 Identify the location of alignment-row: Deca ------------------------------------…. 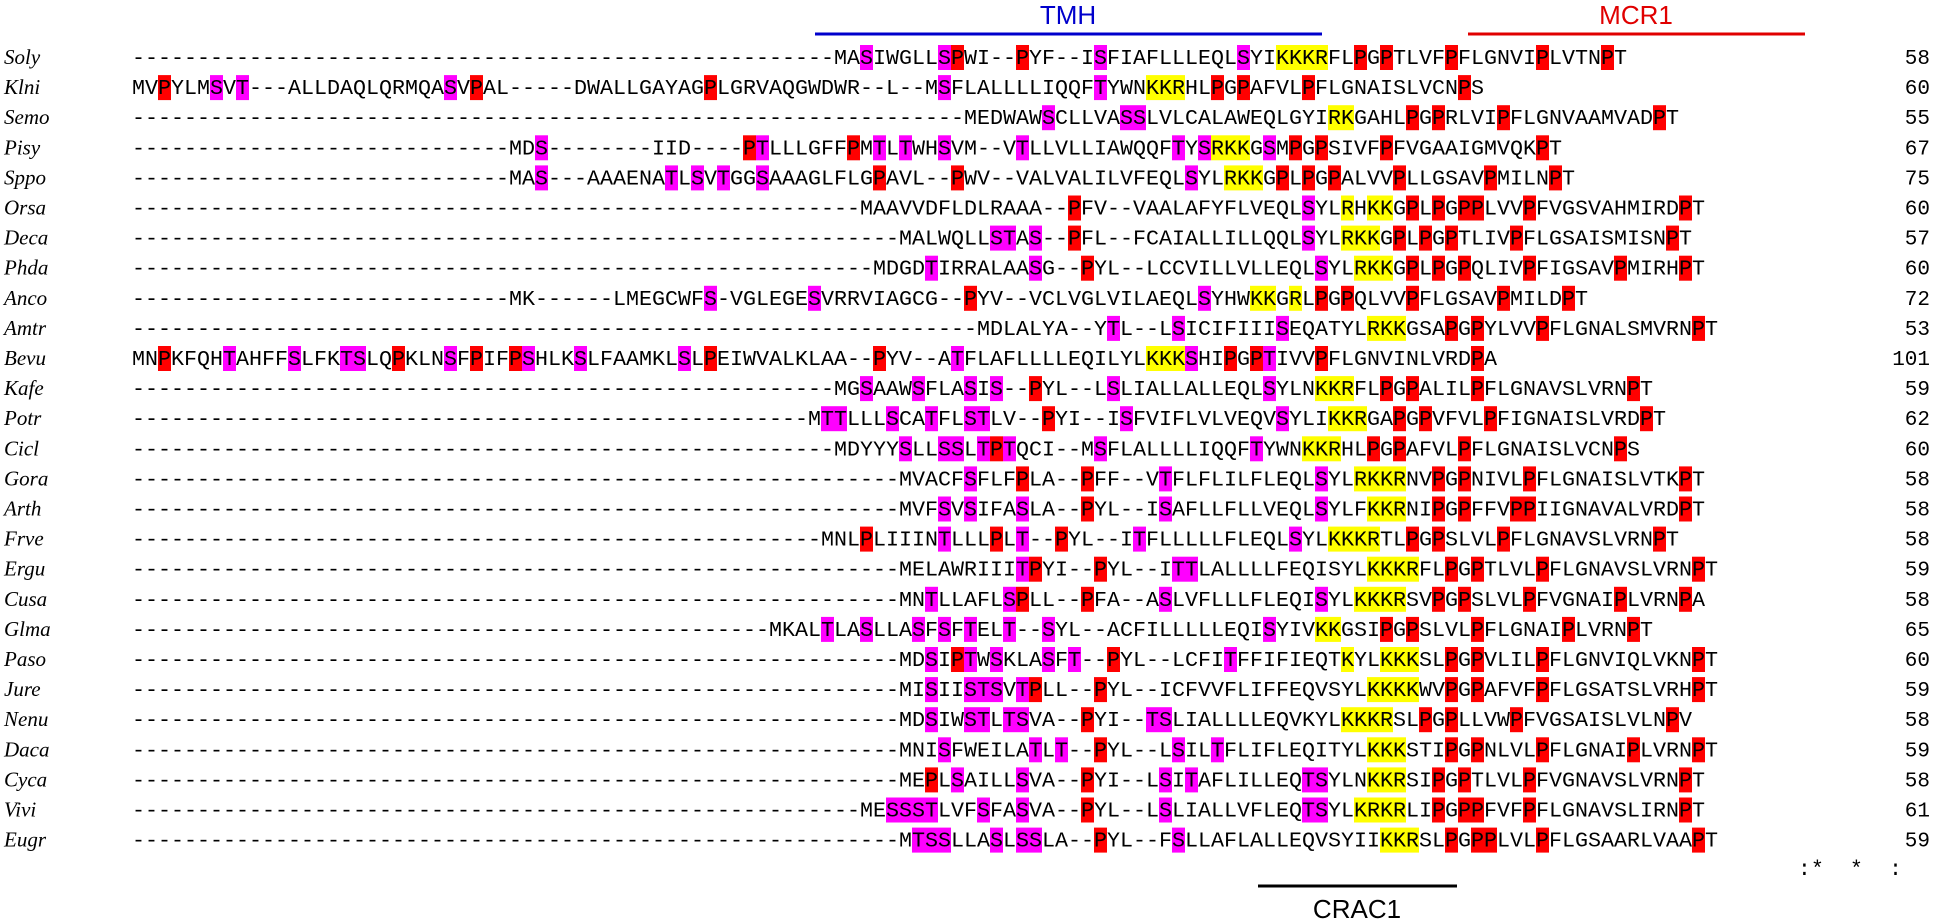
(966, 238).